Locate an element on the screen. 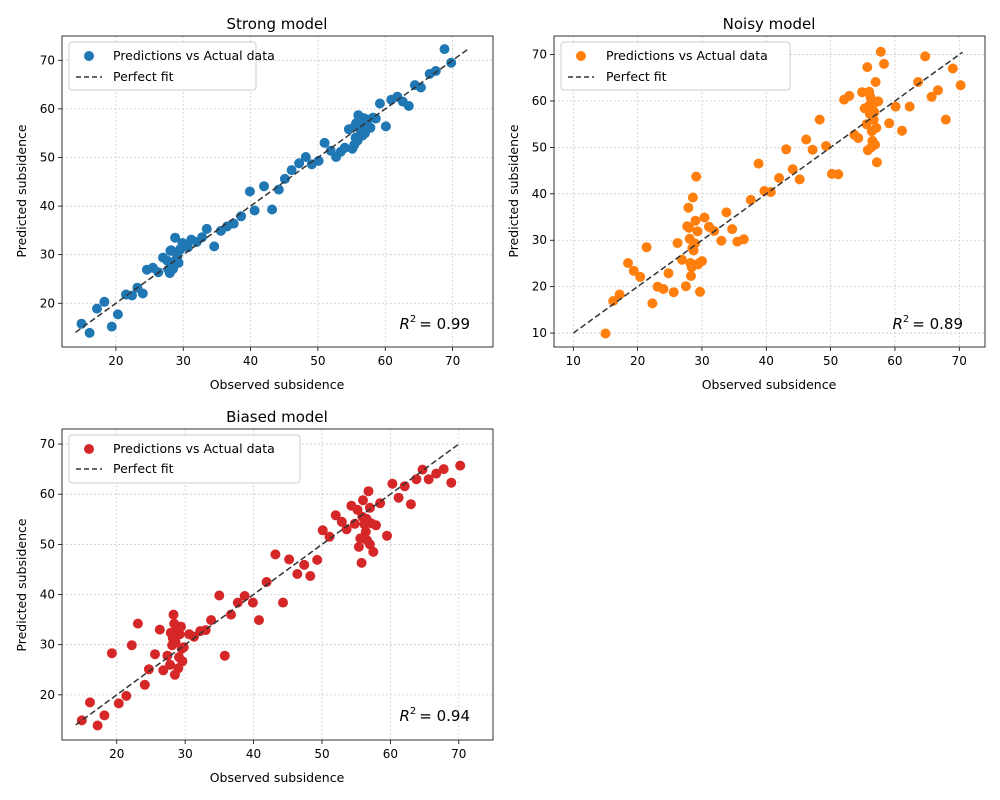  y-tick-label: 60 is located at coordinates (47, 494).